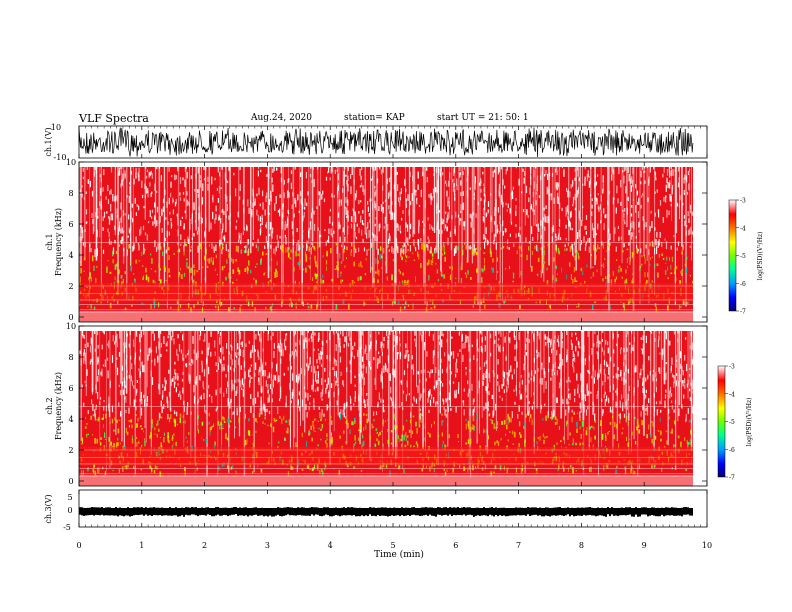  What do you see at coordinates (48, 508) in the screenshot?
I see `ch3-ylabel: ch.3(V)` at bounding box center [48, 508].